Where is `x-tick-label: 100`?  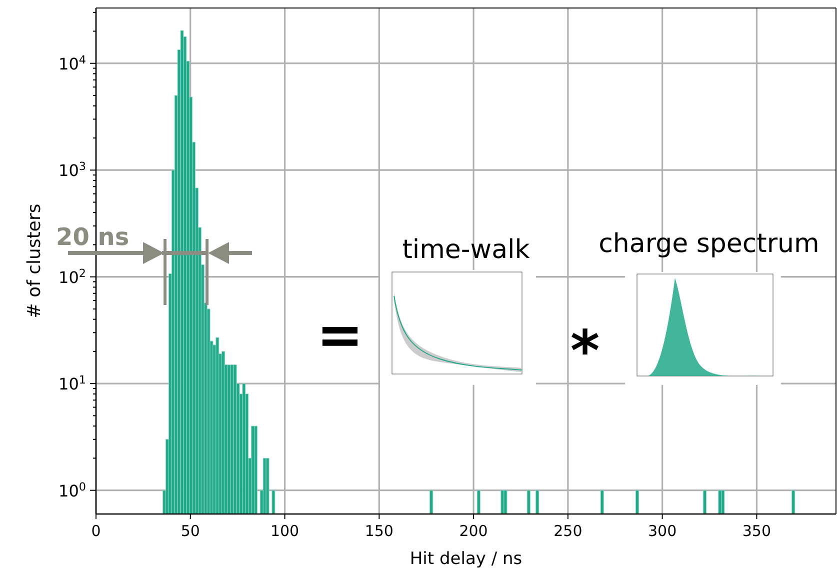 x-tick-label: 100 is located at coordinates (285, 531).